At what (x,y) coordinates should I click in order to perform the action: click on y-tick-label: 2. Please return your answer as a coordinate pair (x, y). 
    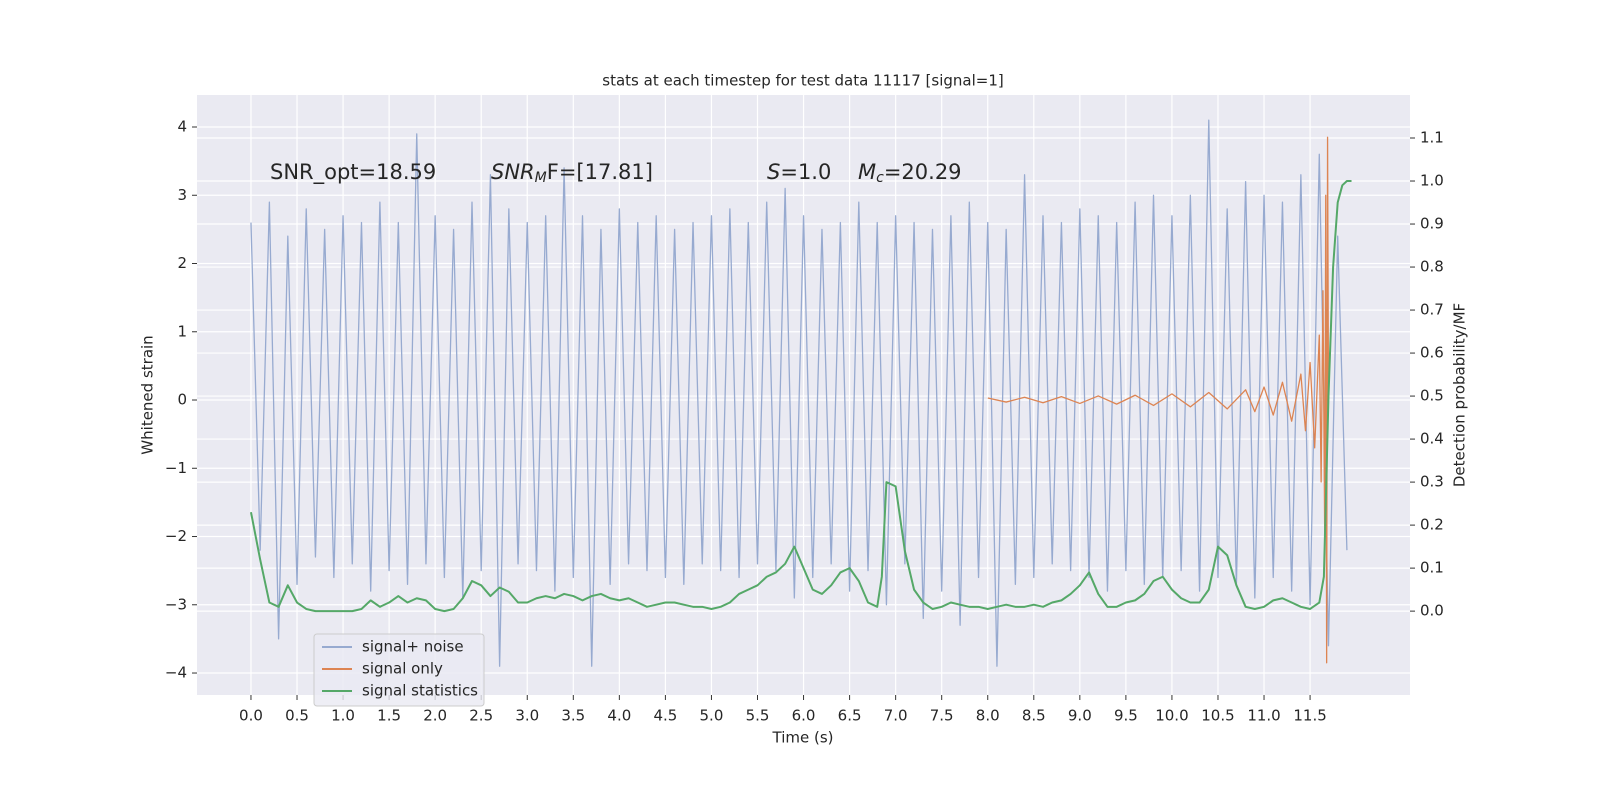
    Looking at the image, I should click on (182, 263).